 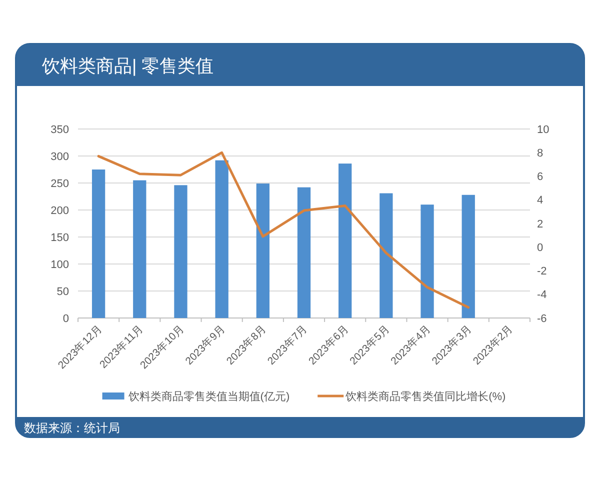 What do you see at coordinates (543, 130) in the screenshot?
I see `y2-tick-label: 10` at bounding box center [543, 130].